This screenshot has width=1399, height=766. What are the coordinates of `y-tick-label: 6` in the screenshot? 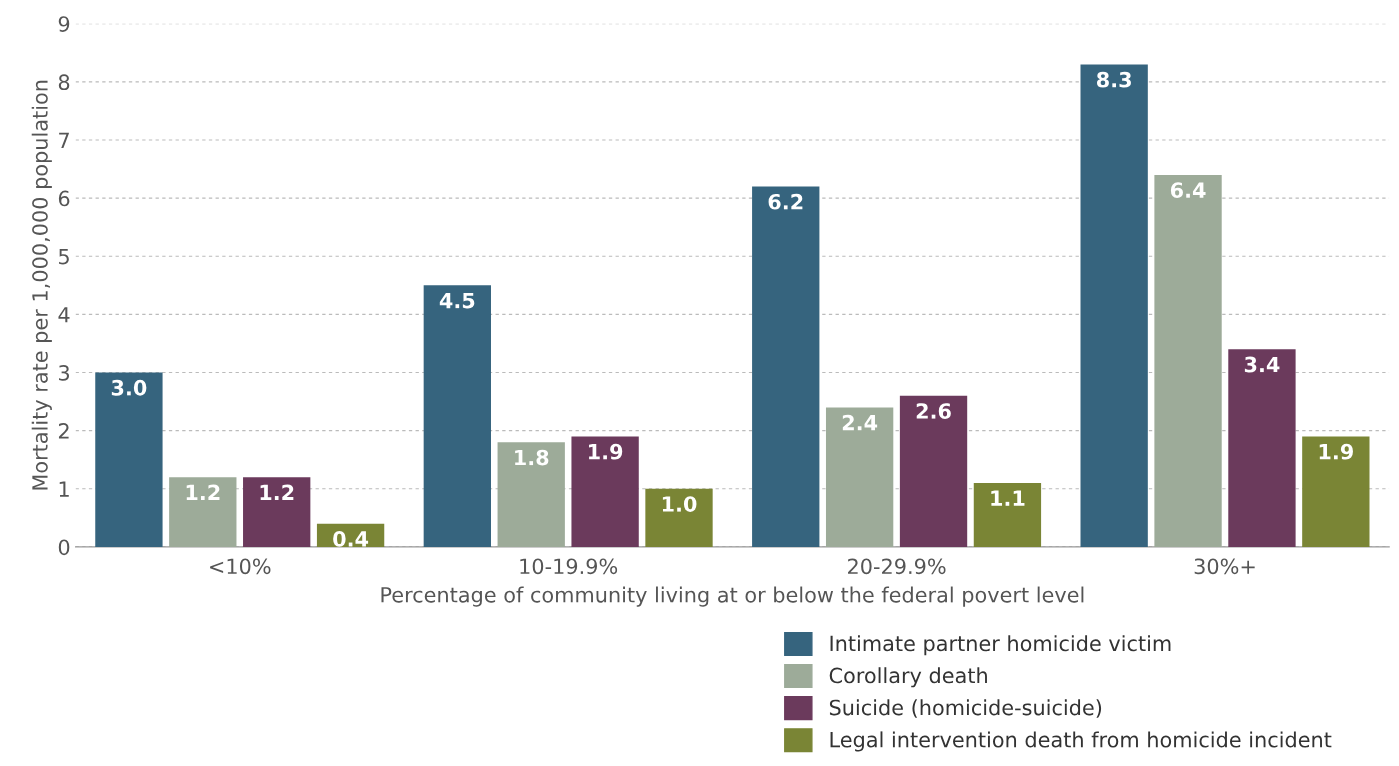 It's located at (64, 198).